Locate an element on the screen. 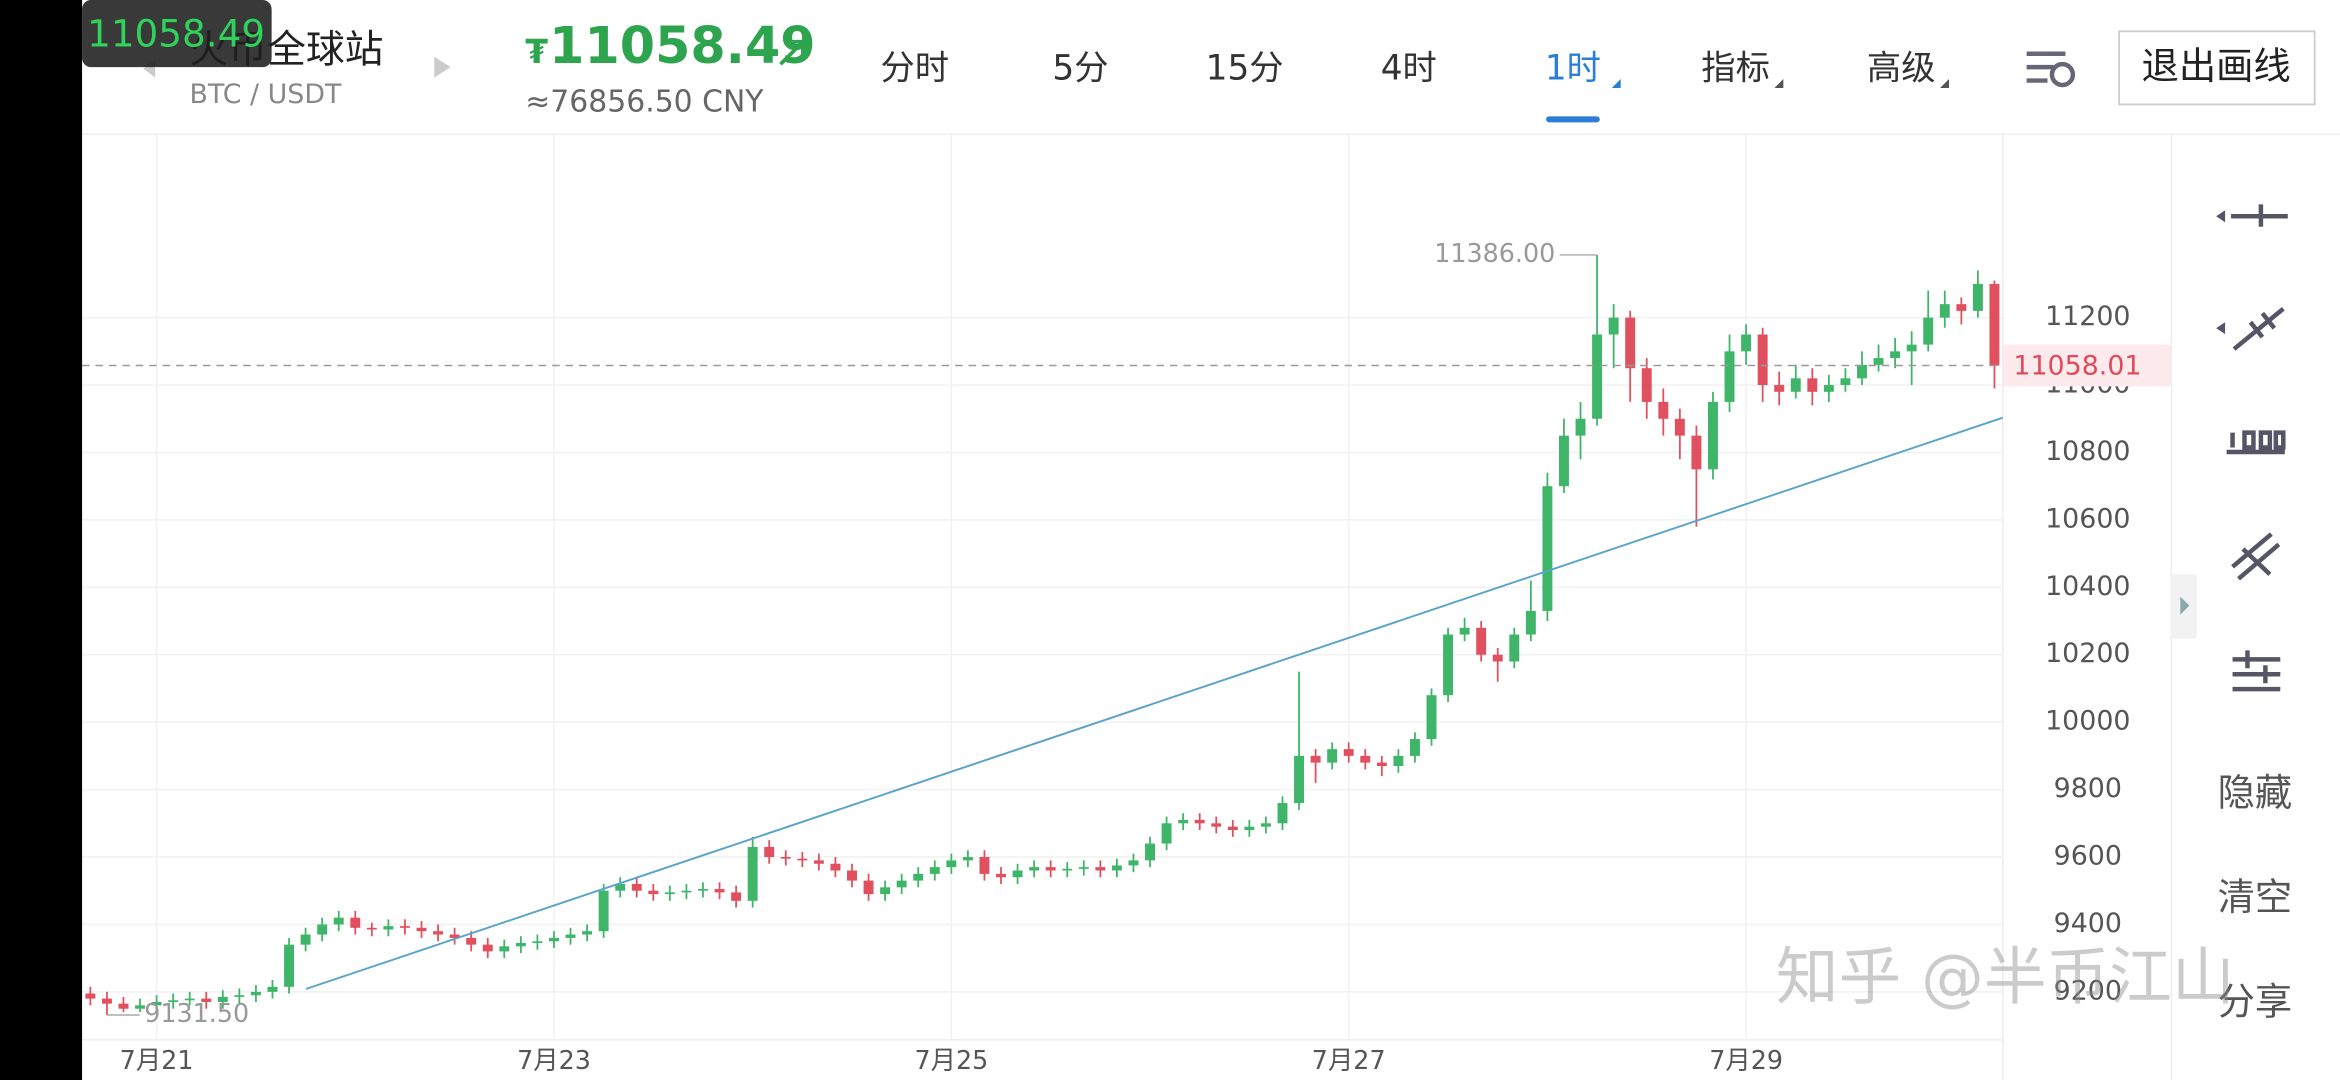 The height and width of the screenshot is (1080, 2340). exit-button is located at coordinates (2217, 68).